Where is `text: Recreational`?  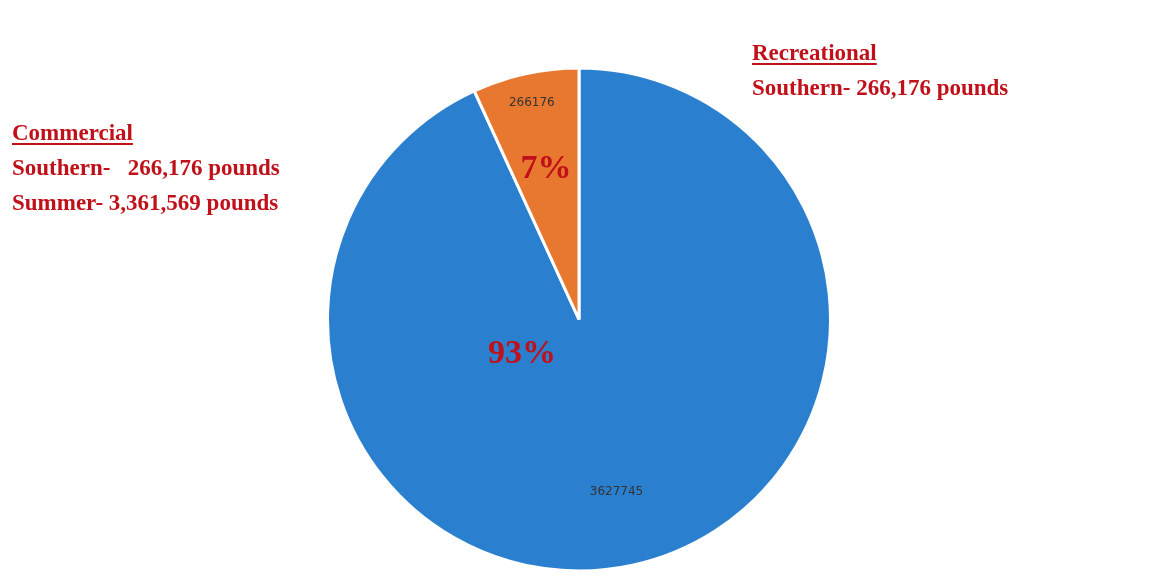 text: Recreational is located at coordinates (814, 52).